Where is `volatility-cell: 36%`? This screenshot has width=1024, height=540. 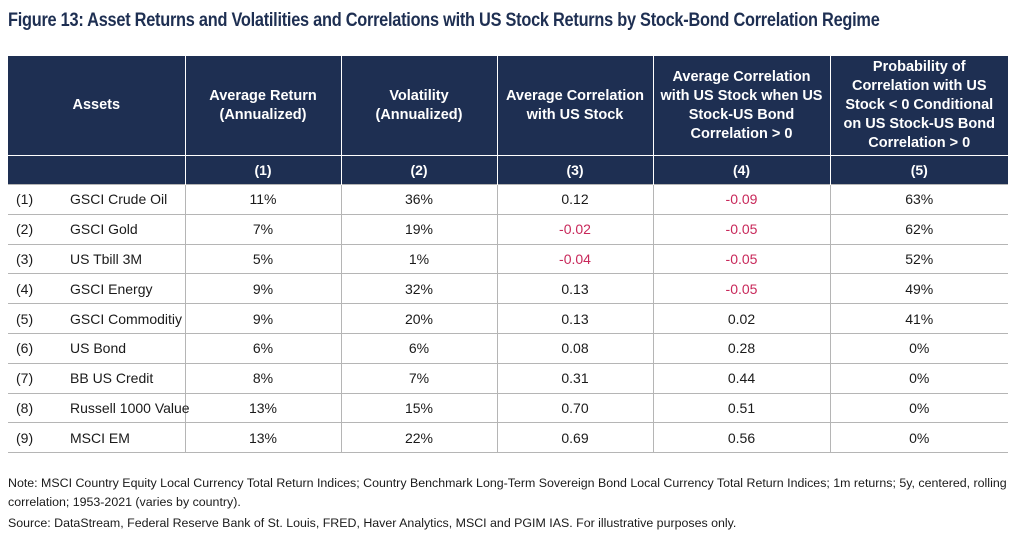 volatility-cell: 36% is located at coordinates (418, 199).